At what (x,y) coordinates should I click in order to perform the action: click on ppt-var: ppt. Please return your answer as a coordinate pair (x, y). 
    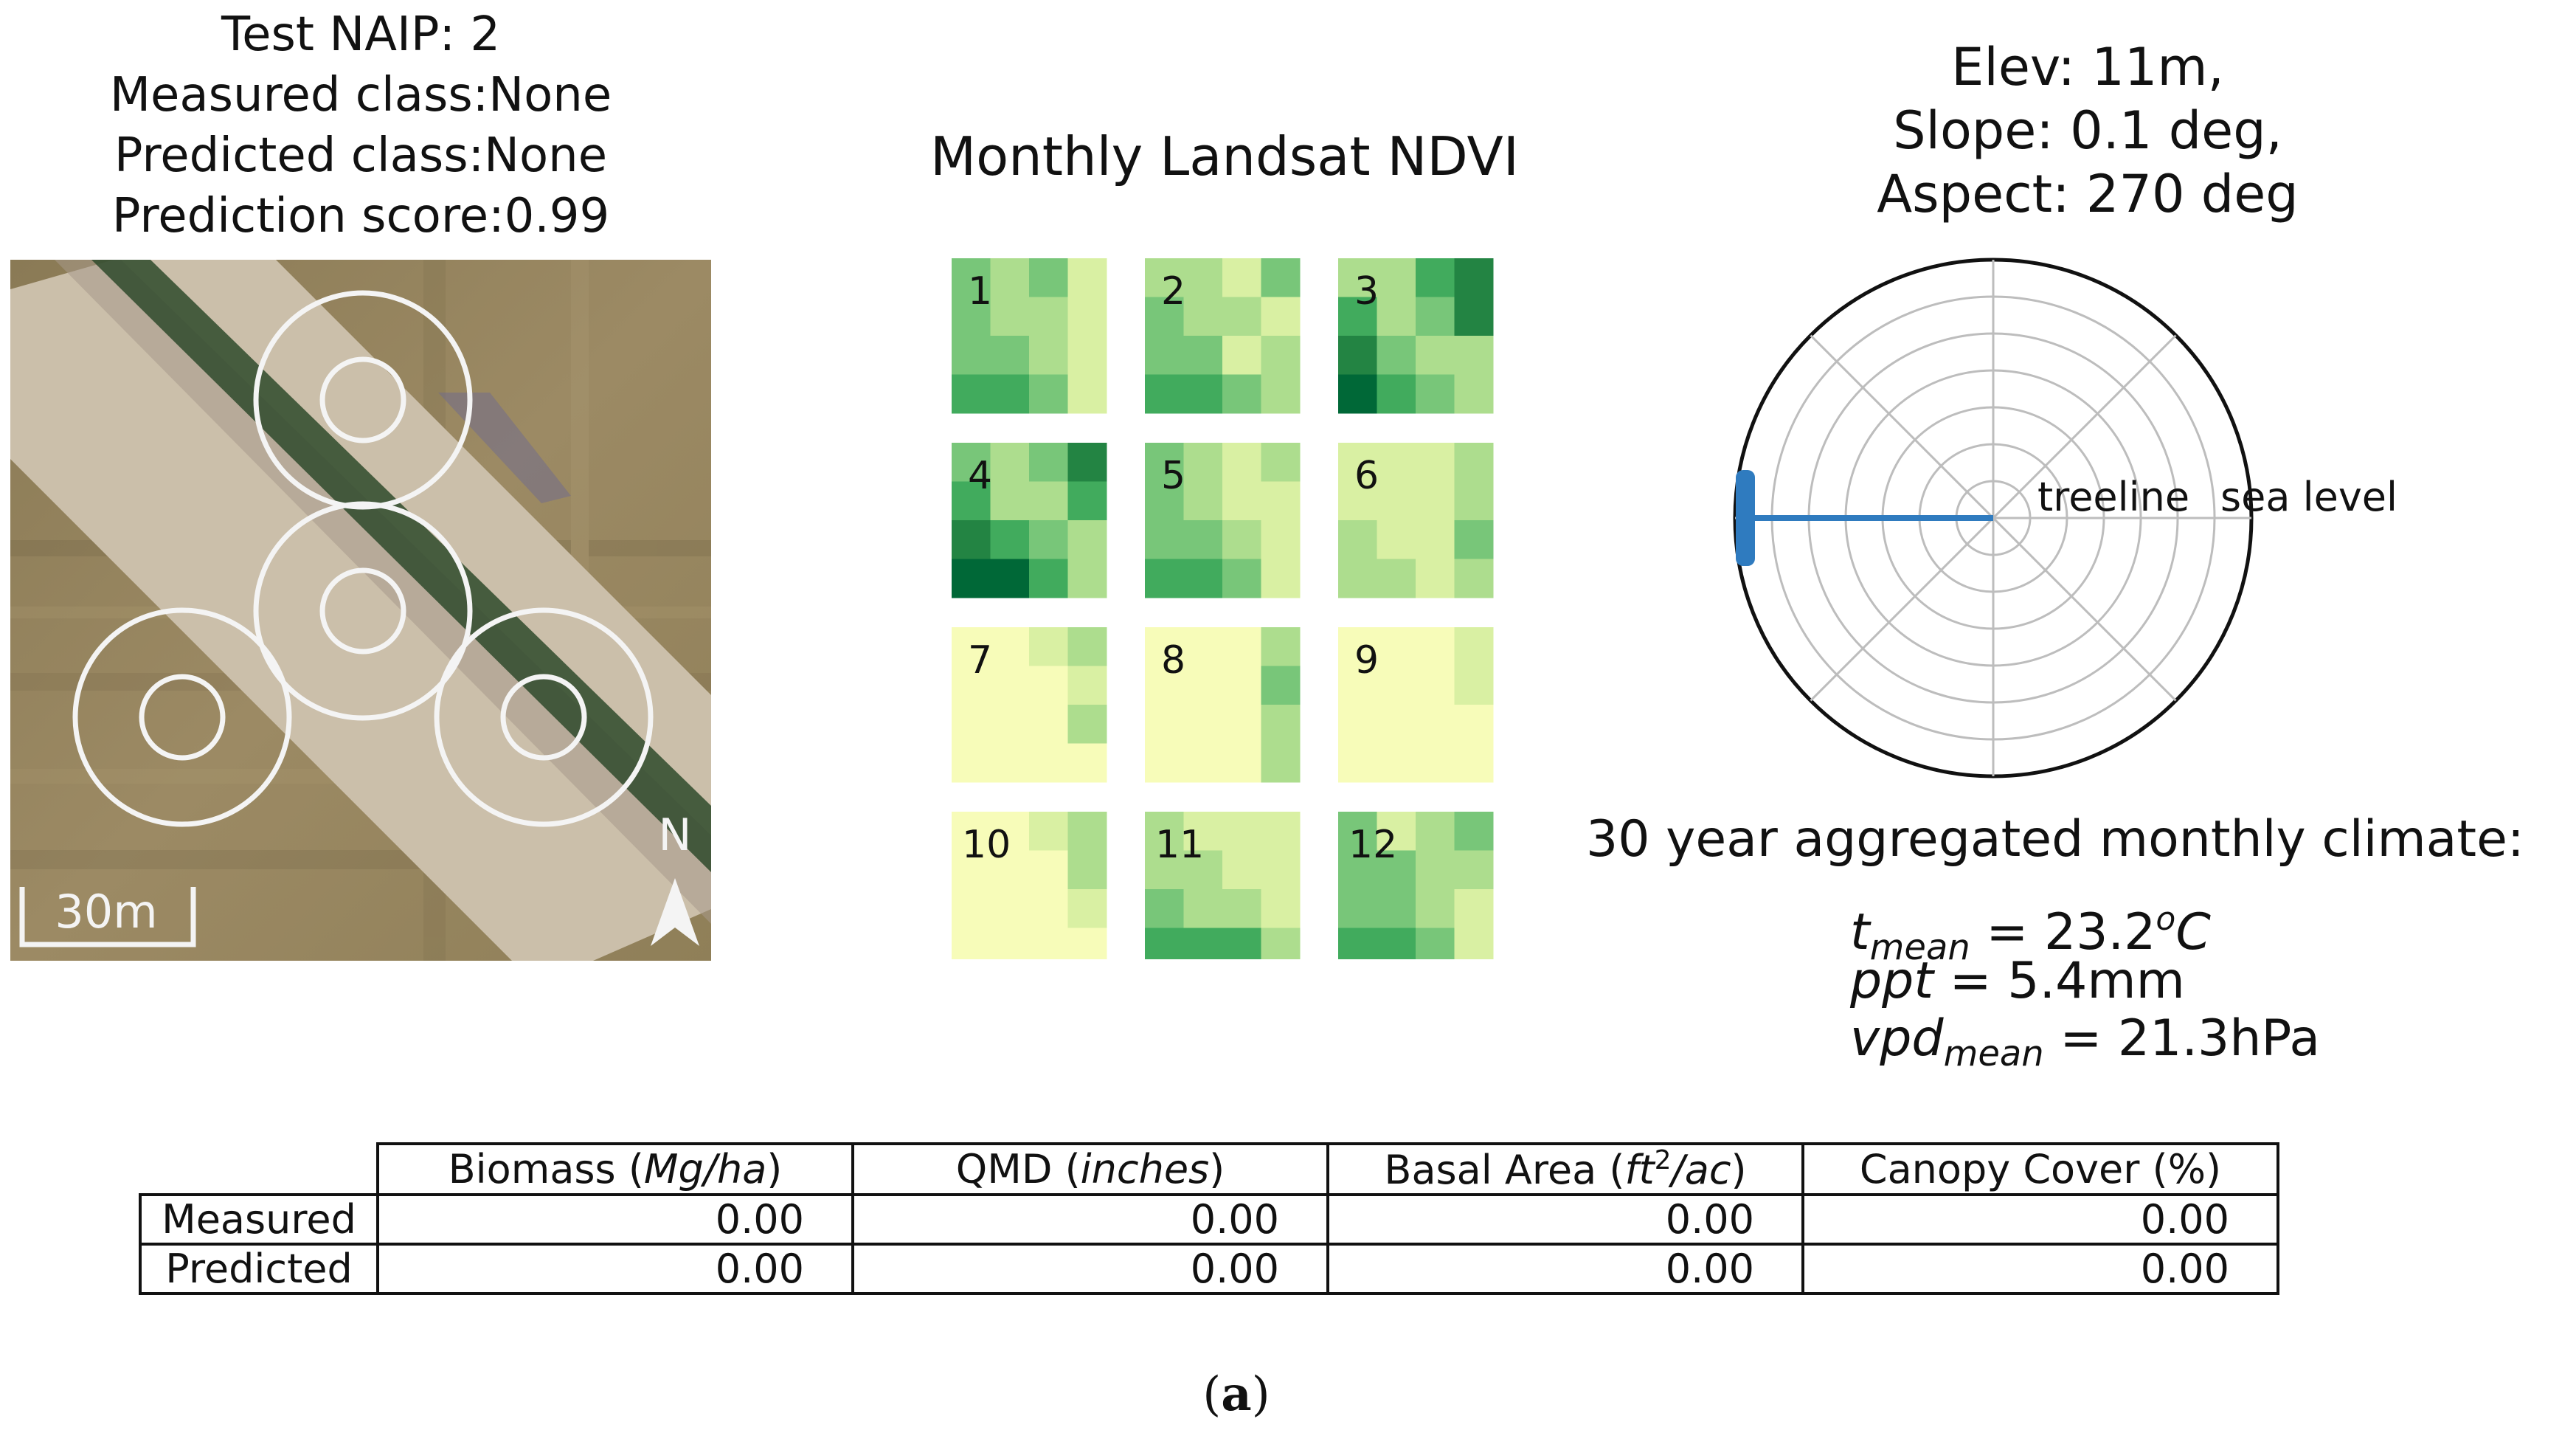
    Looking at the image, I should click on (1892, 981).